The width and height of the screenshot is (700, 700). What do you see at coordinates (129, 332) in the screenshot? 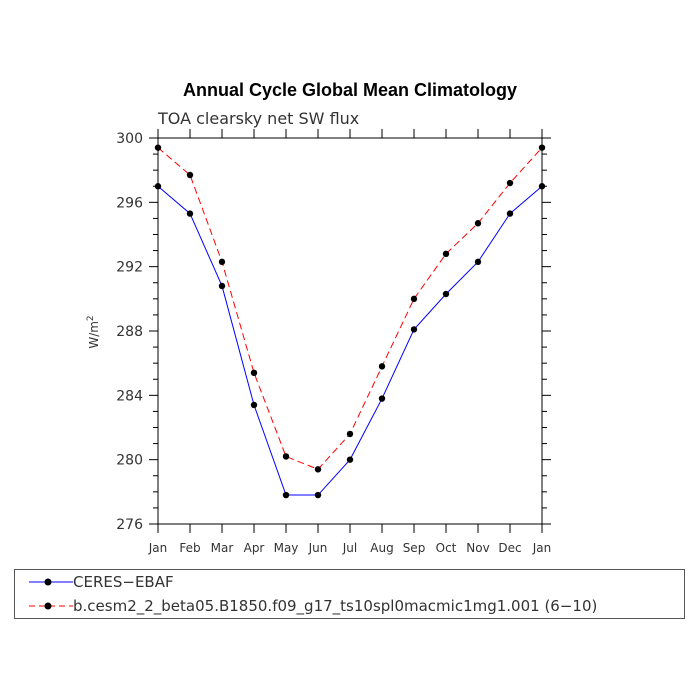
I see `y-tick-label: 288` at bounding box center [129, 332].